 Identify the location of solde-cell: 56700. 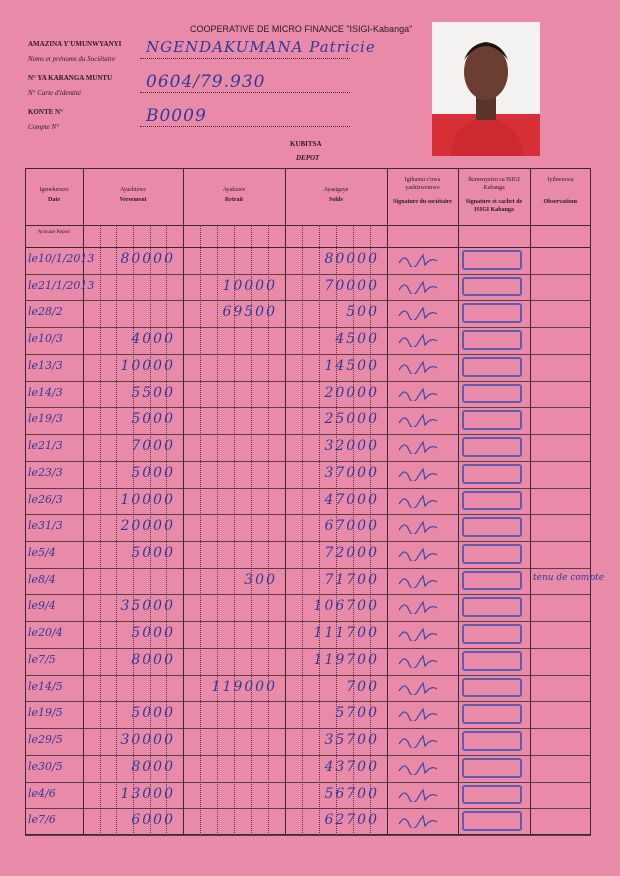
(351, 793).